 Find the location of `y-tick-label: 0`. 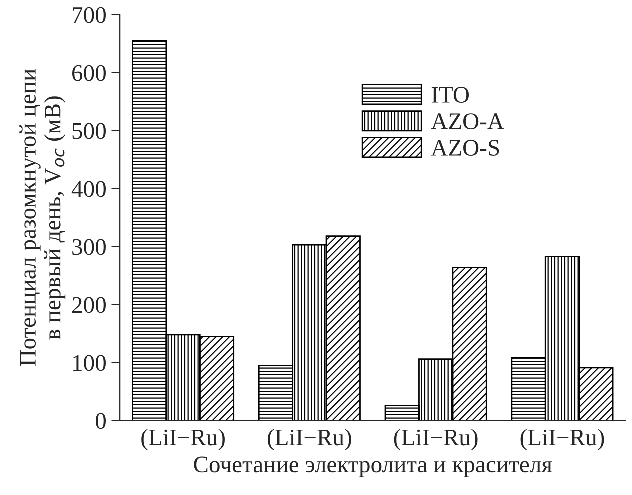

y-tick-label: 0 is located at coordinates (101, 421).